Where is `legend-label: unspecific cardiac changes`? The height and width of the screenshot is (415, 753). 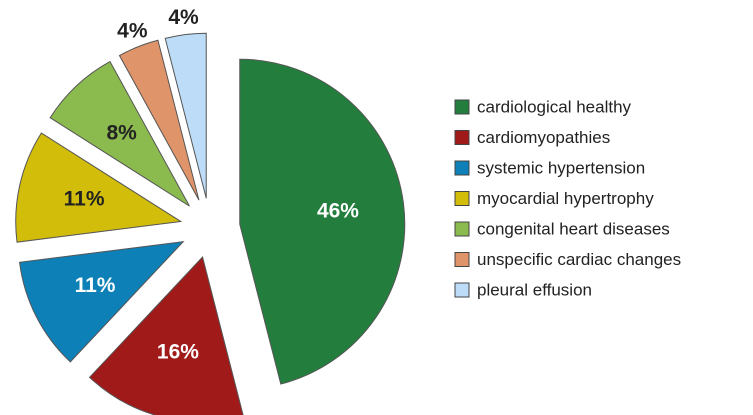 legend-label: unspecific cardiac changes is located at coordinates (579, 259).